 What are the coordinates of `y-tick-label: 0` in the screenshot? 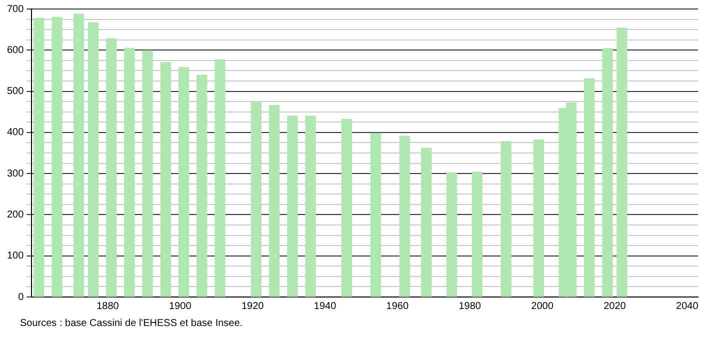 It's located at (21, 297).